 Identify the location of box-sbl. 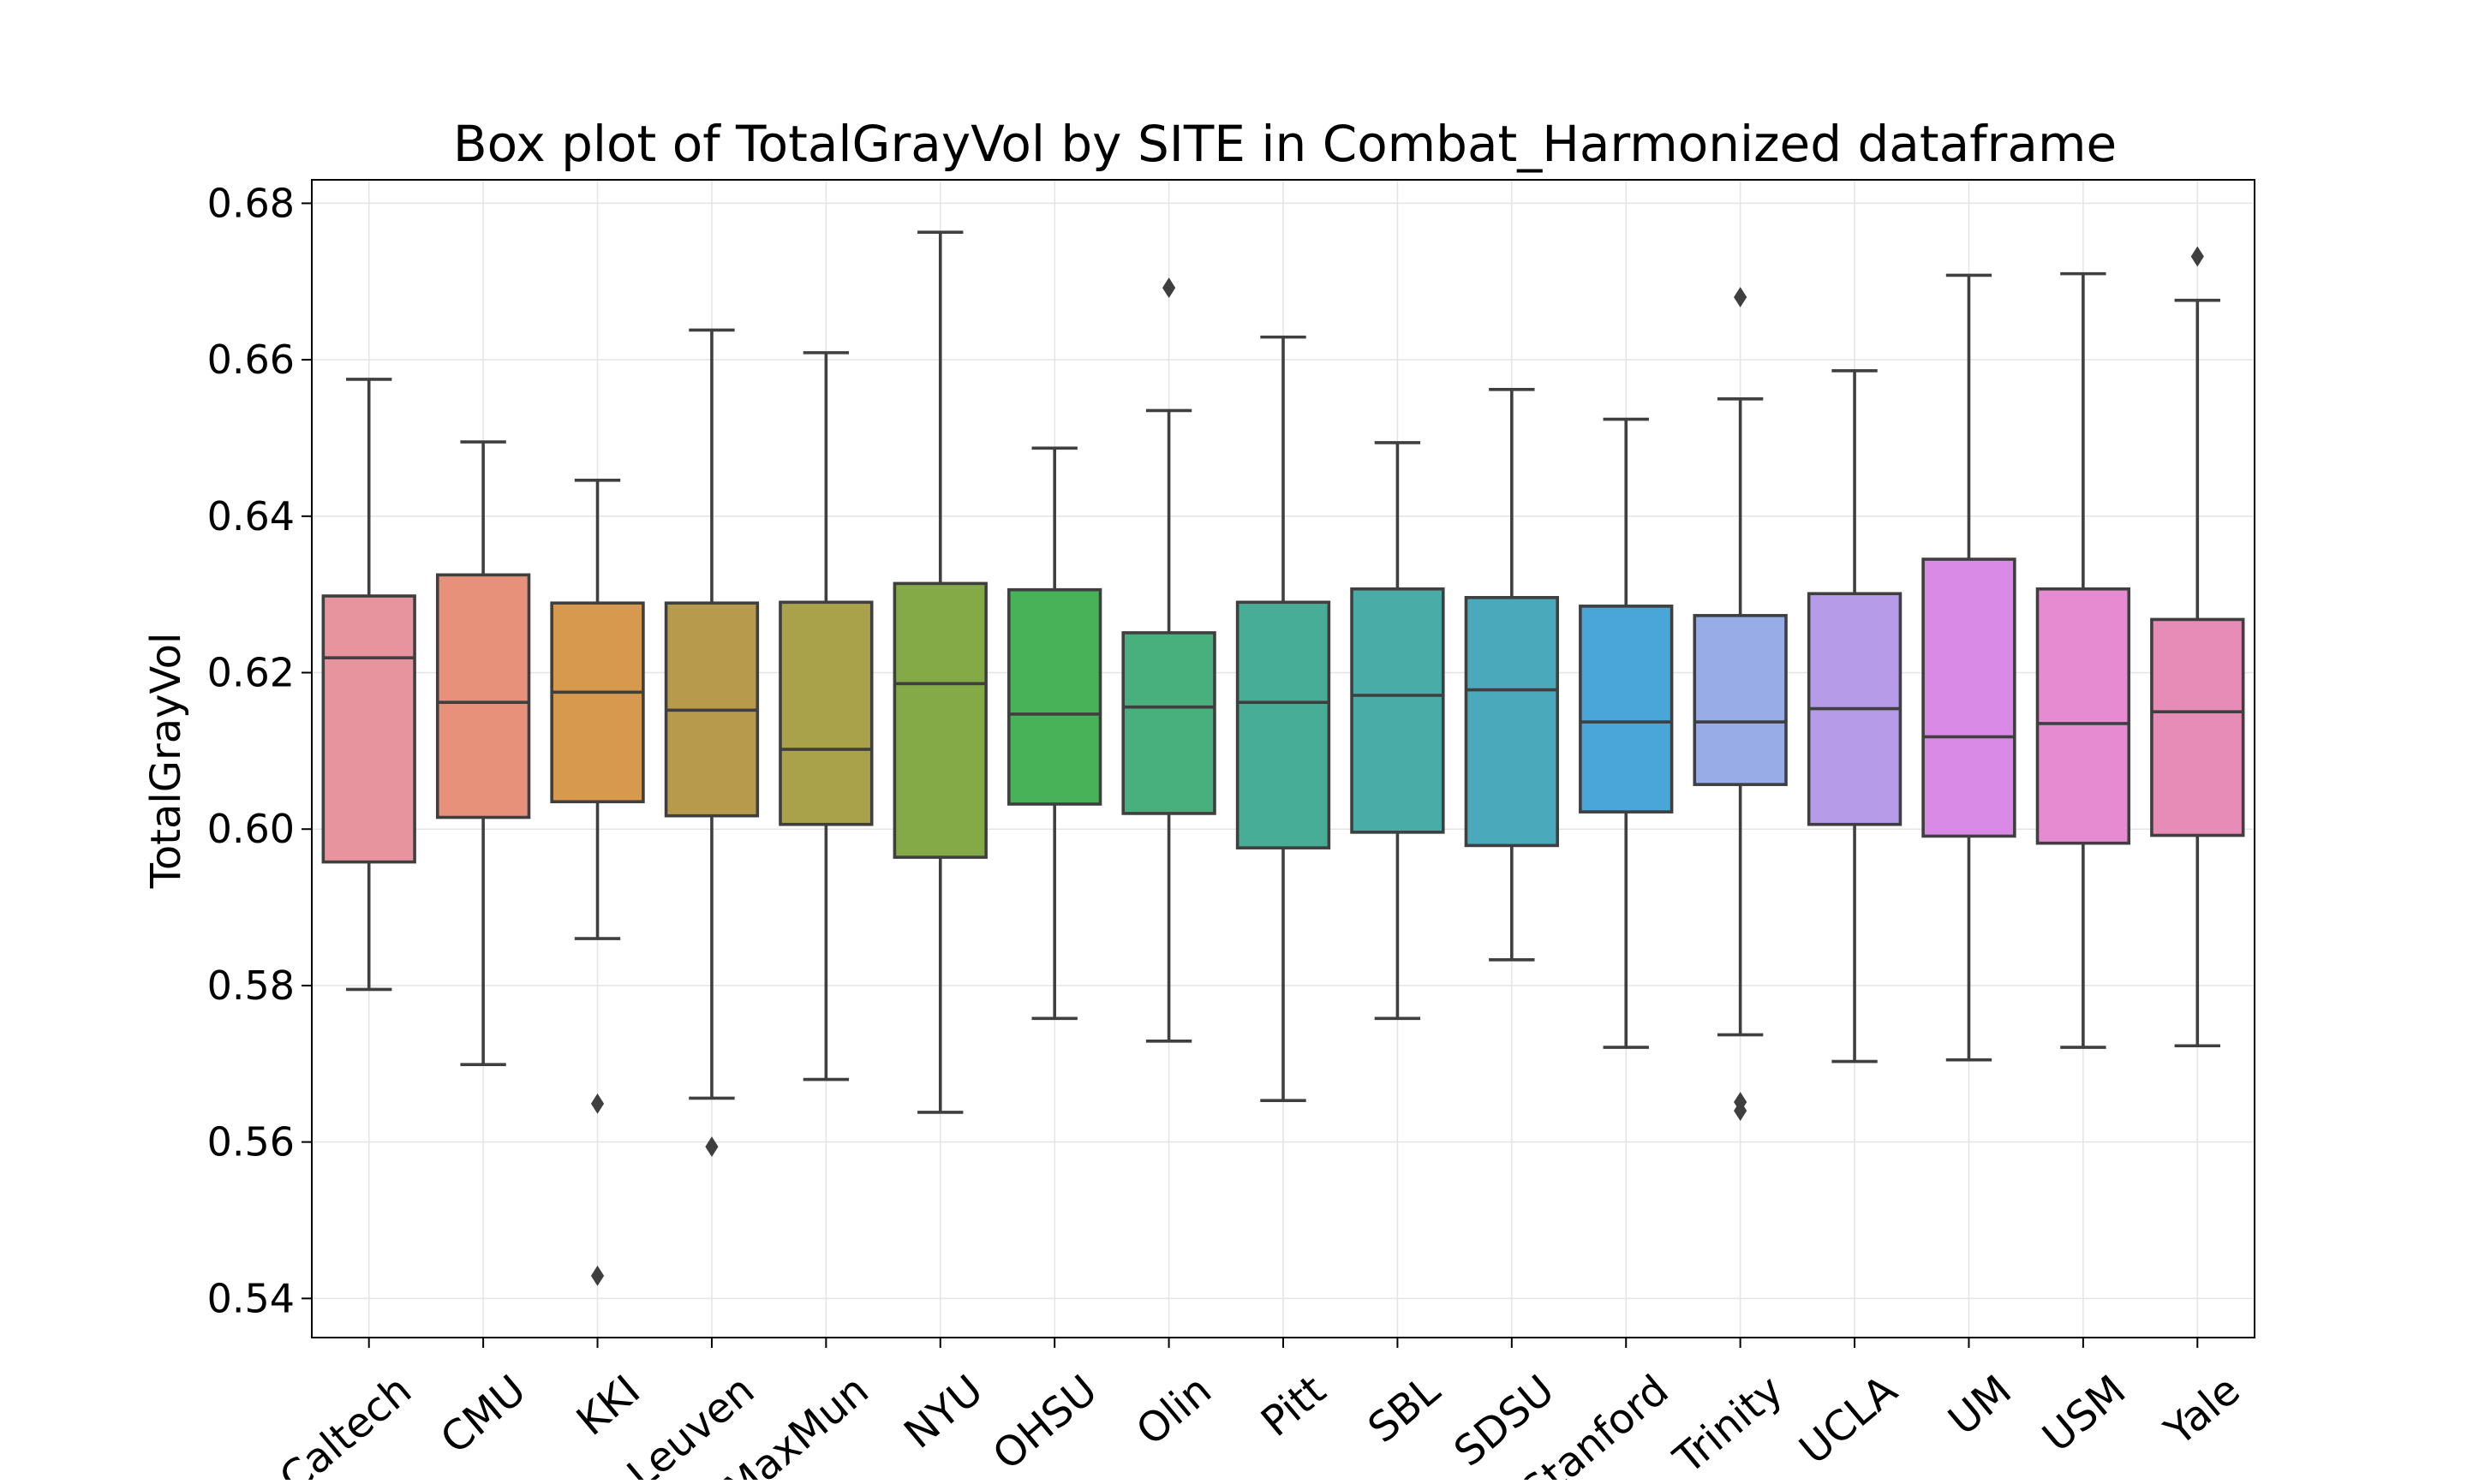
(1398, 731).